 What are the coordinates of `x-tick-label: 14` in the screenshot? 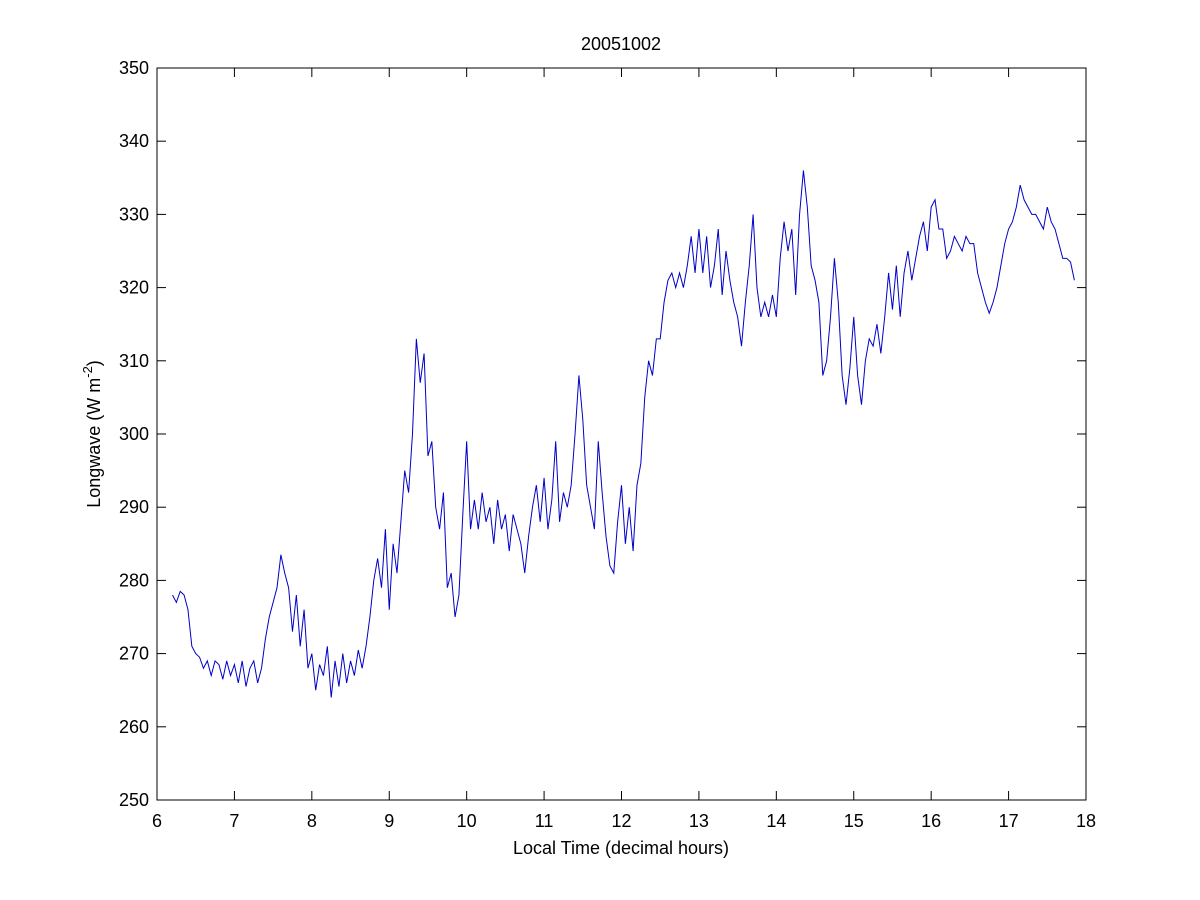 It's located at (776, 821).